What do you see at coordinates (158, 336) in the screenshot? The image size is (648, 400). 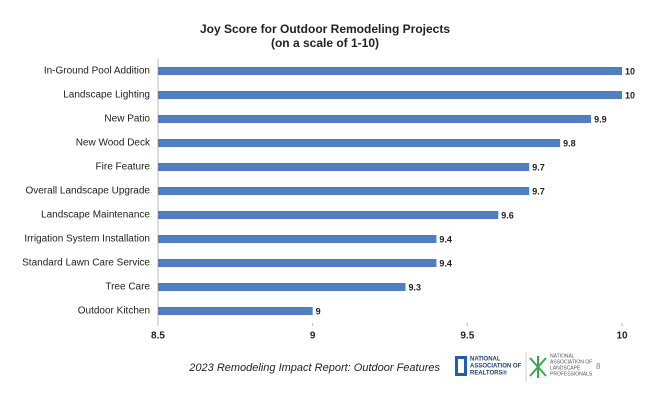 I see `x-tick-label: 8.5` at bounding box center [158, 336].